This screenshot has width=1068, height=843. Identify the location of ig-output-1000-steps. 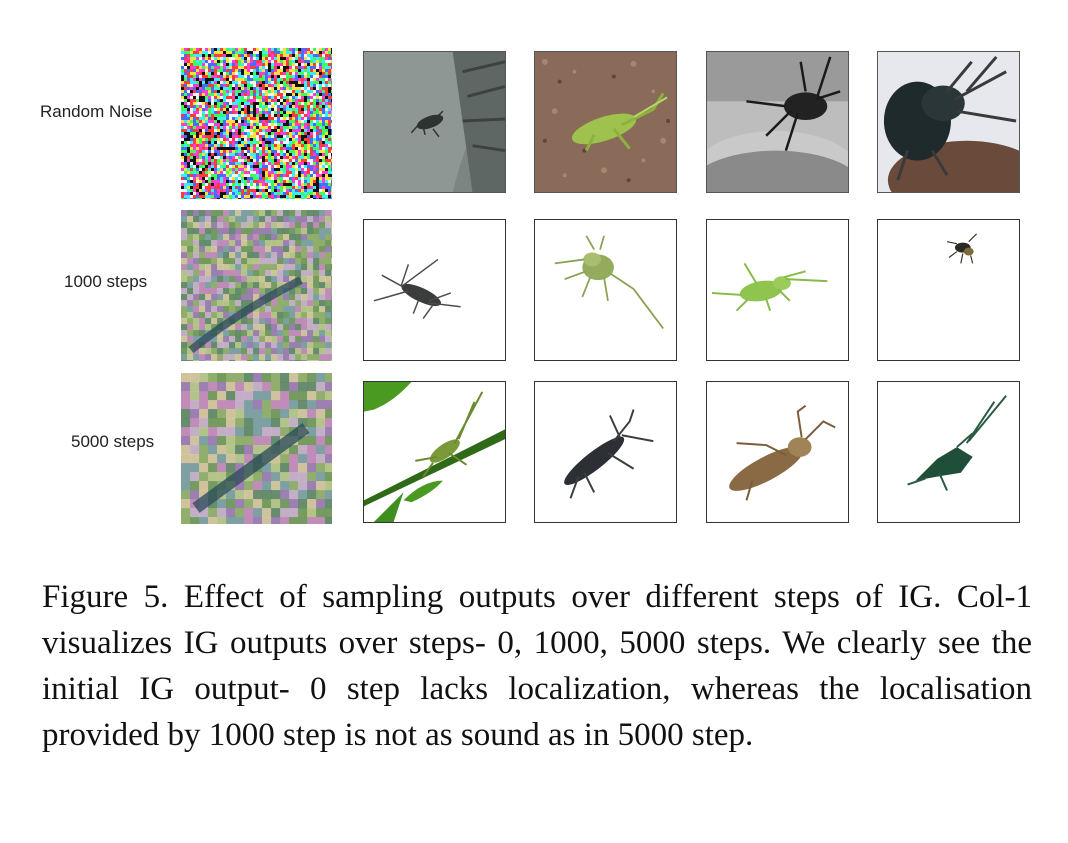
(256, 285).